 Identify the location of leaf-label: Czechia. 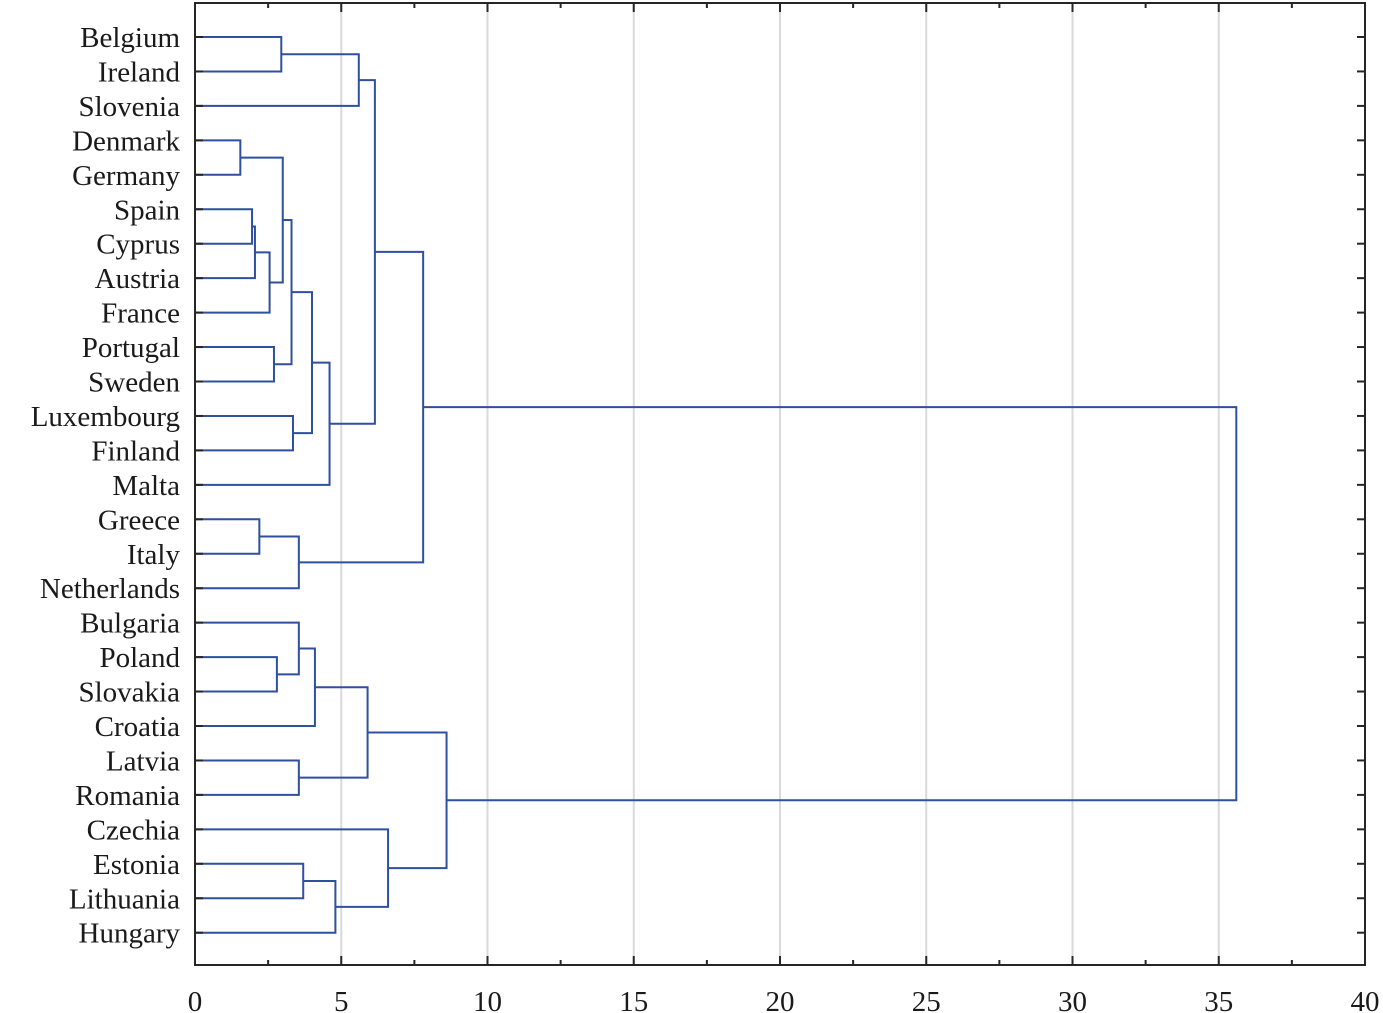
(134, 830).